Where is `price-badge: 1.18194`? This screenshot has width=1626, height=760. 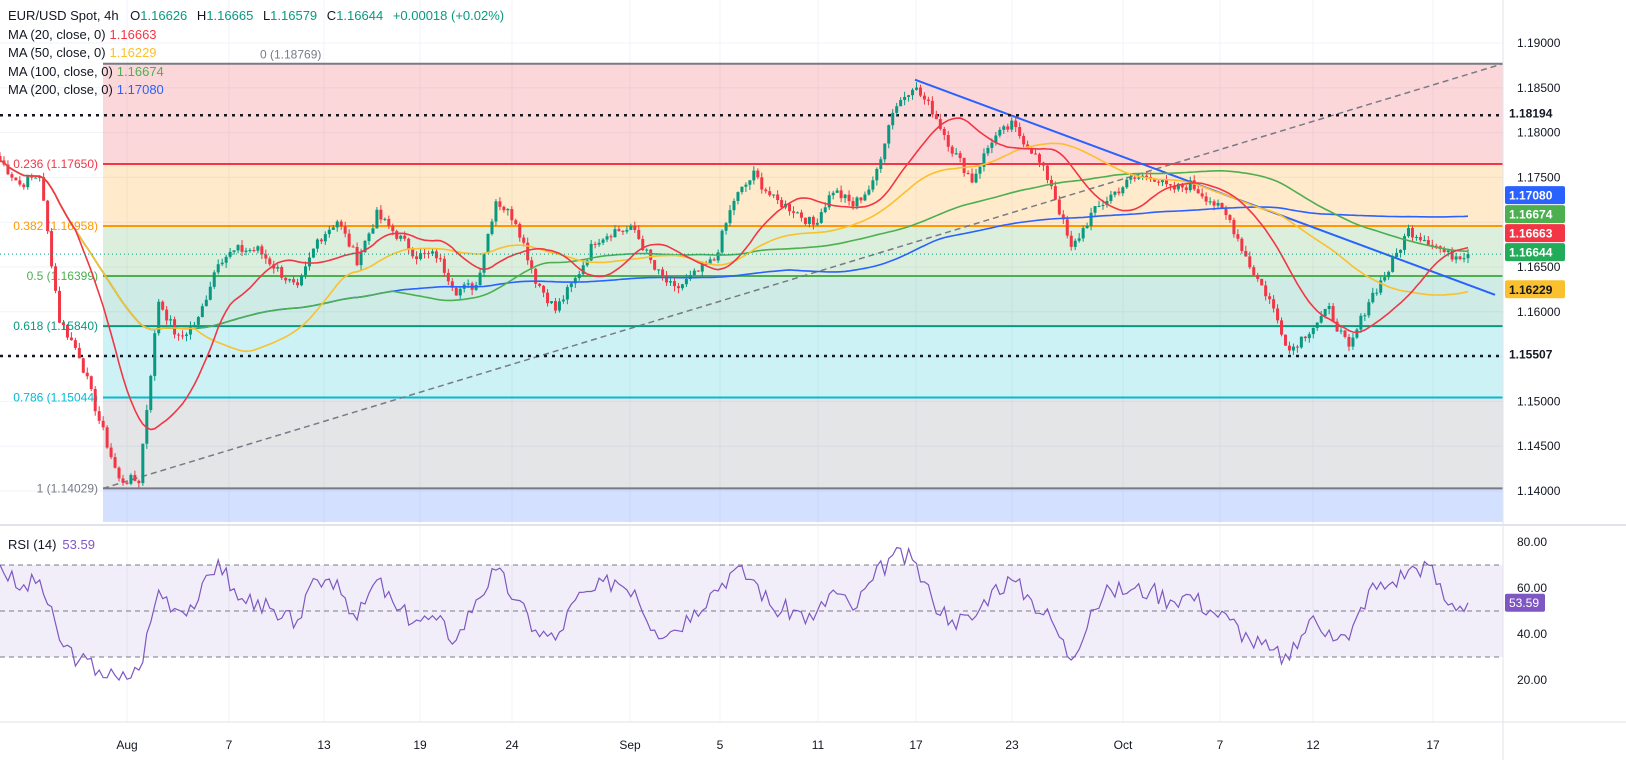 price-badge: 1.18194 is located at coordinates (1535, 113).